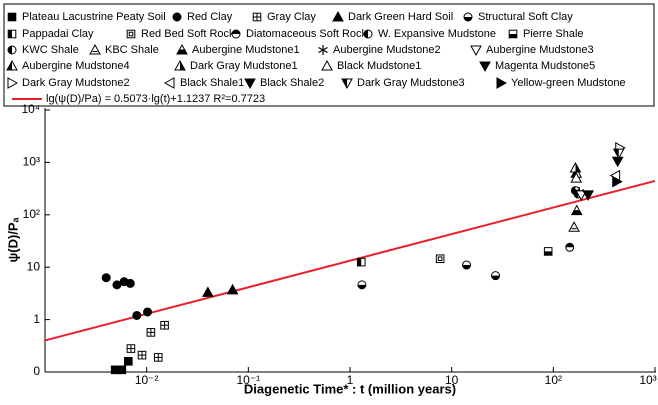 This screenshot has width=658, height=405. What do you see at coordinates (452, 380) in the screenshot?
I see `x-tick-label: 10` at bounding box center [452, 380].